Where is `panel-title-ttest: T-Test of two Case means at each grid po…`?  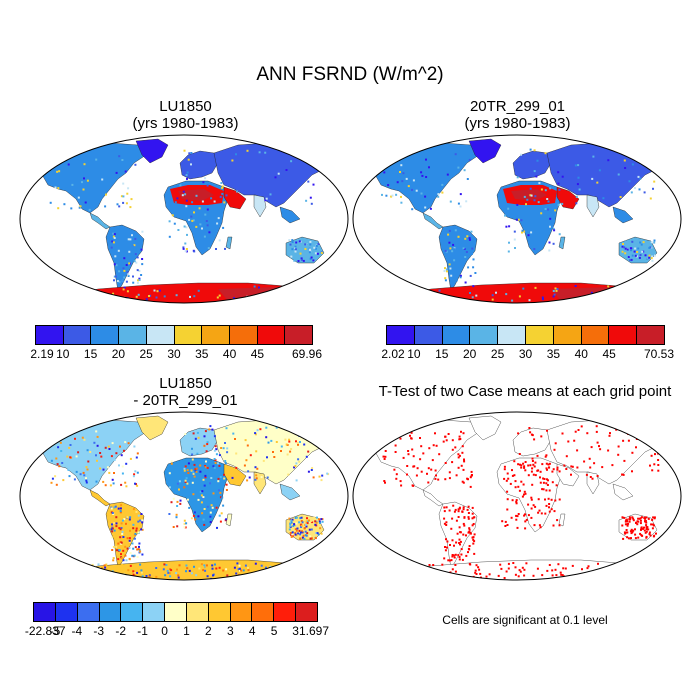
panel-title-ttest: T-Test of two Case means at each grid po… is located at coordinates (525, 391).